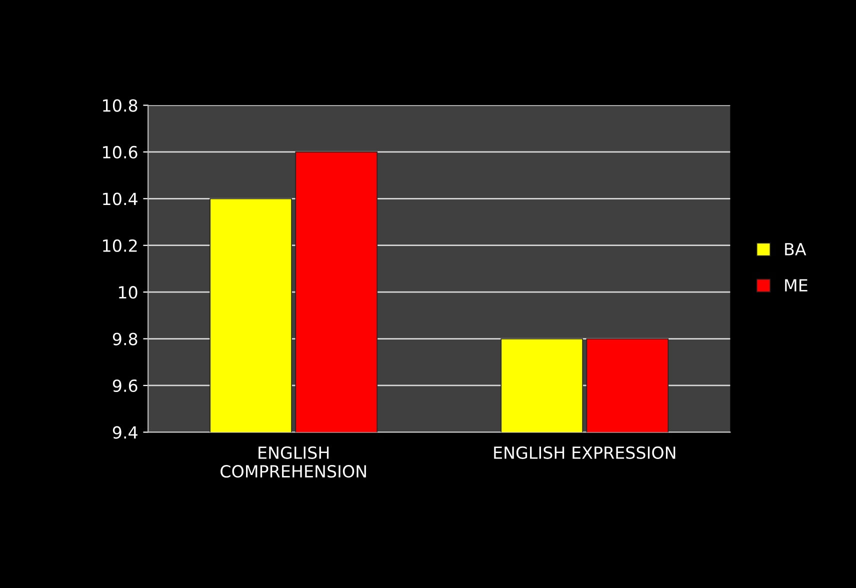 This screenshot has height=588, width=856. I want to click on y-tick-label: 9.6, so click(125, 385).